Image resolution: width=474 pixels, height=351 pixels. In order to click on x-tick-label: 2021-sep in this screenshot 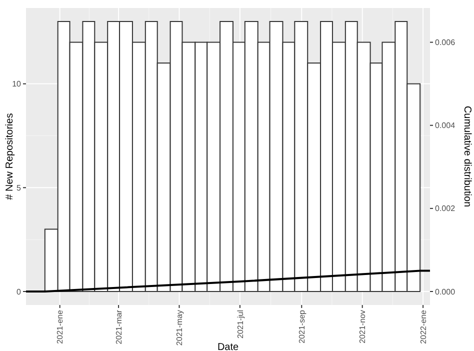, I will do `click(301, 326)`.